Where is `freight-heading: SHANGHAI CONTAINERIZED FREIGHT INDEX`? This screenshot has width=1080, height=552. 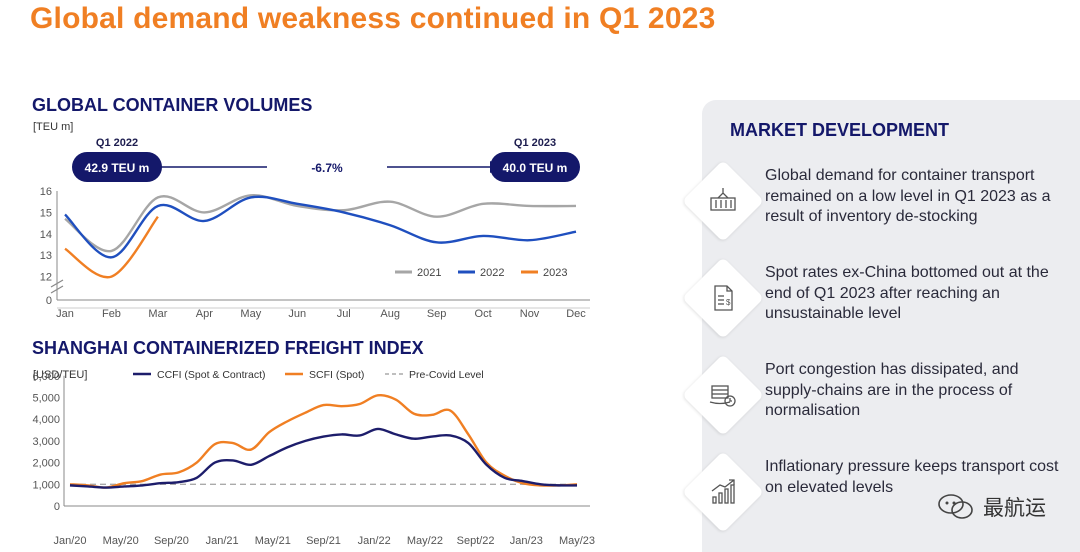
freight-heading: SHANGHAI CONTAINERIZED FREIGHT INDEX is located at coordinates (228, 348).